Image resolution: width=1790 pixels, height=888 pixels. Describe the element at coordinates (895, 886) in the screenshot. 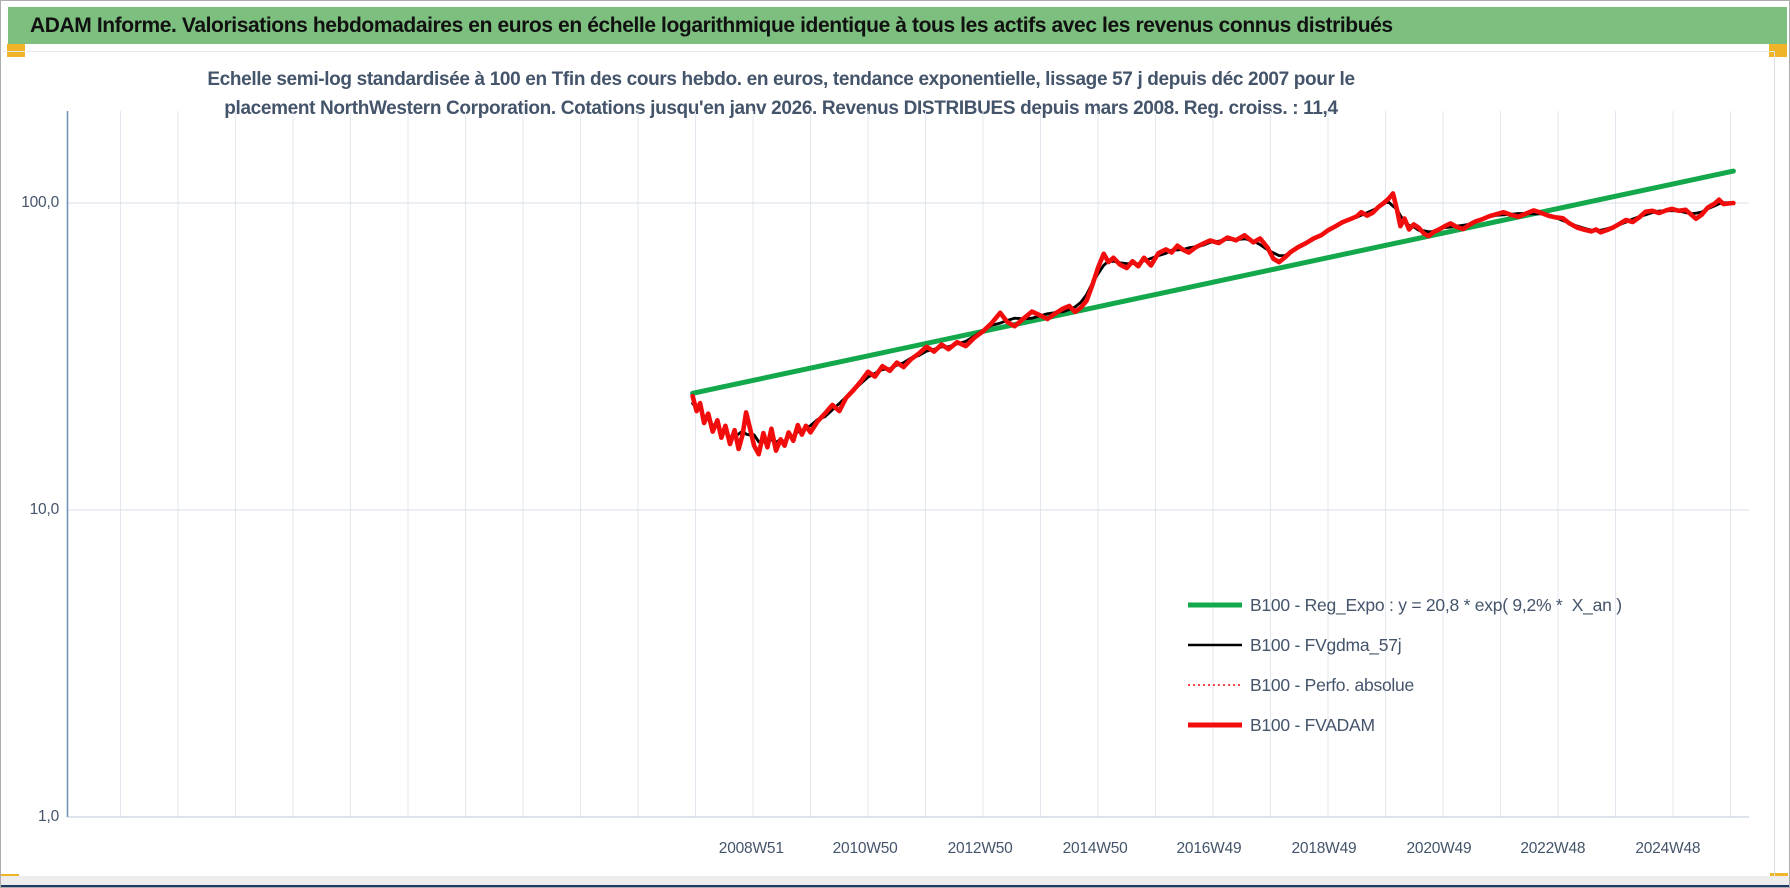

I see `footer-navy-strip` at that location.